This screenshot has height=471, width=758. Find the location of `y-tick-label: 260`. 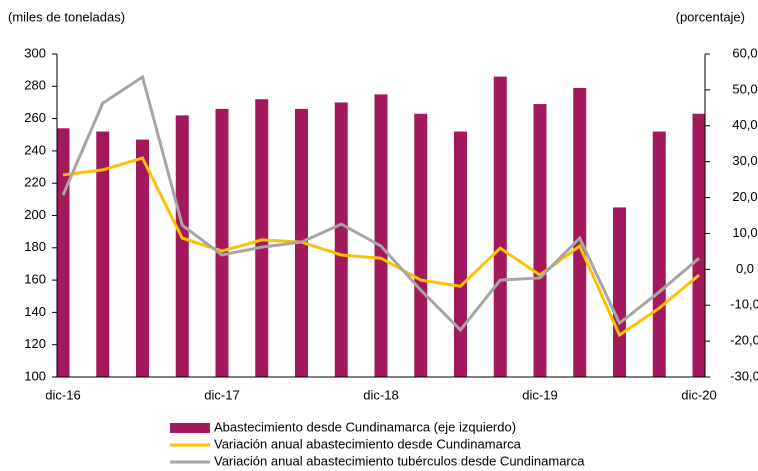

y-tick-label: 260 is located at coordinates (35, 117).